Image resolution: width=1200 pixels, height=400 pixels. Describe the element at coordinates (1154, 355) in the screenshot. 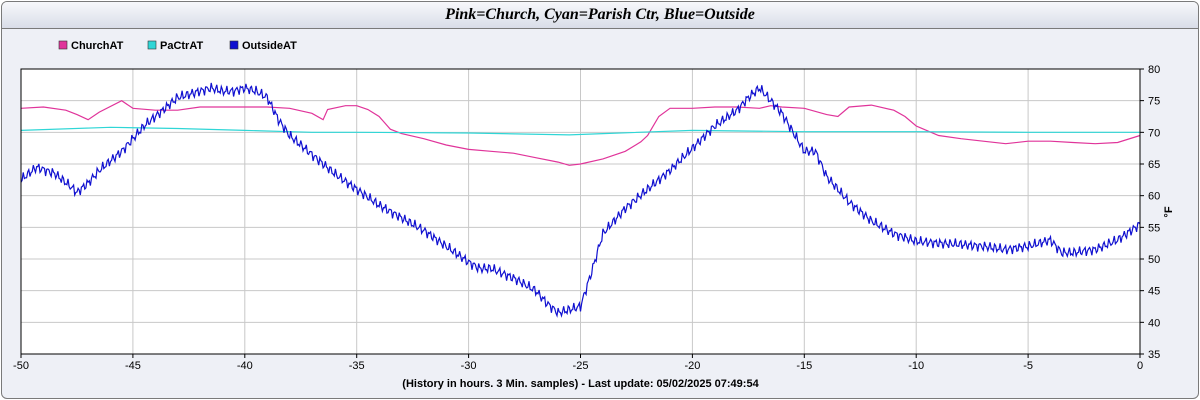

I see `y-tick-label: 35` at that location.